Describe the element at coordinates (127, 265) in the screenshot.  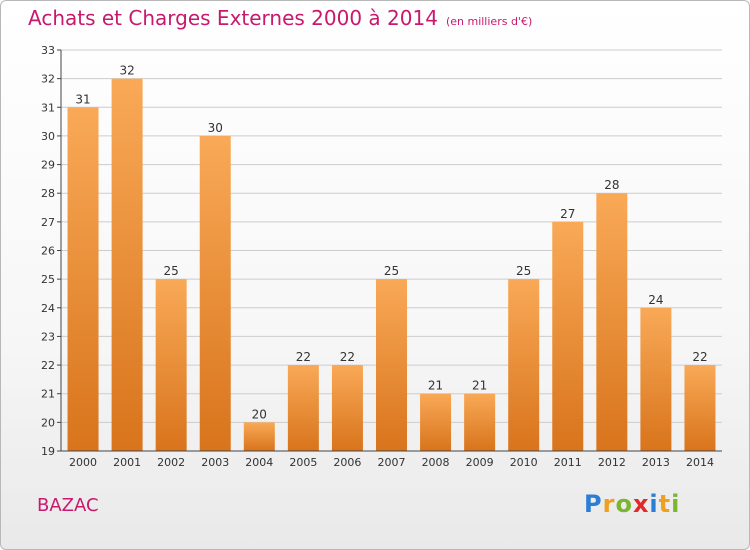
I see `bar-2001` at that location.